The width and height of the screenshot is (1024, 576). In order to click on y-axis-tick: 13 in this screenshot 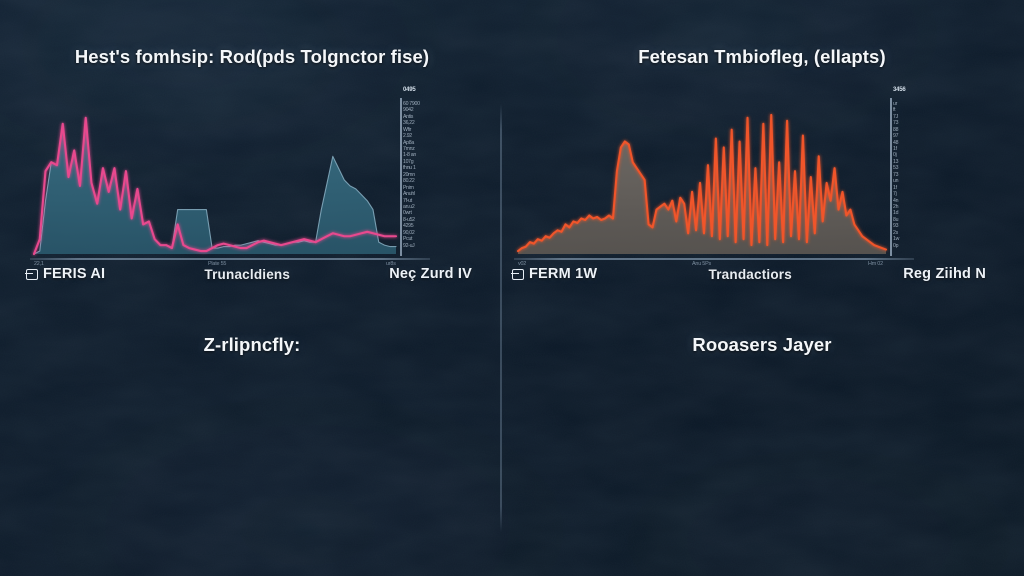, I will do `click(896, 161)`.